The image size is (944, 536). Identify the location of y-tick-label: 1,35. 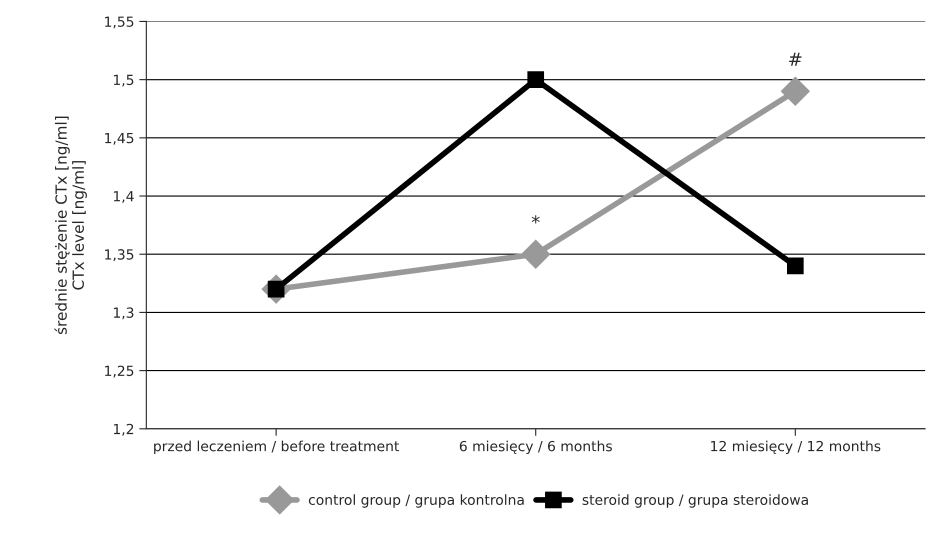
(119, 255).